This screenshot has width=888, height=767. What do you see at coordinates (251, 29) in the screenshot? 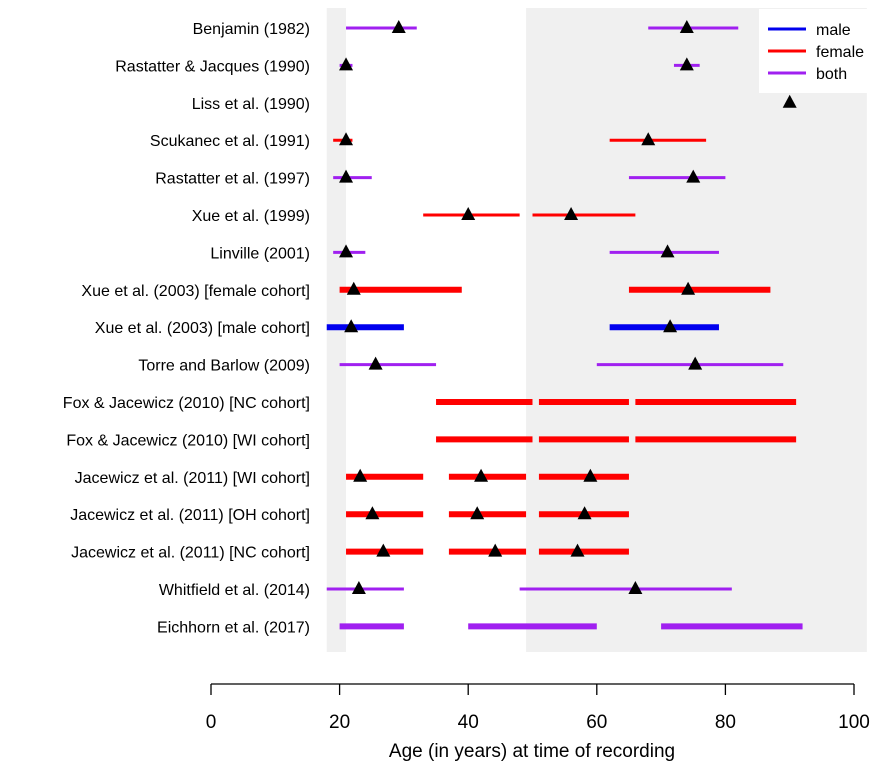
I see `study-label: Benjamin (1982)` at bounding box center [251, 29].